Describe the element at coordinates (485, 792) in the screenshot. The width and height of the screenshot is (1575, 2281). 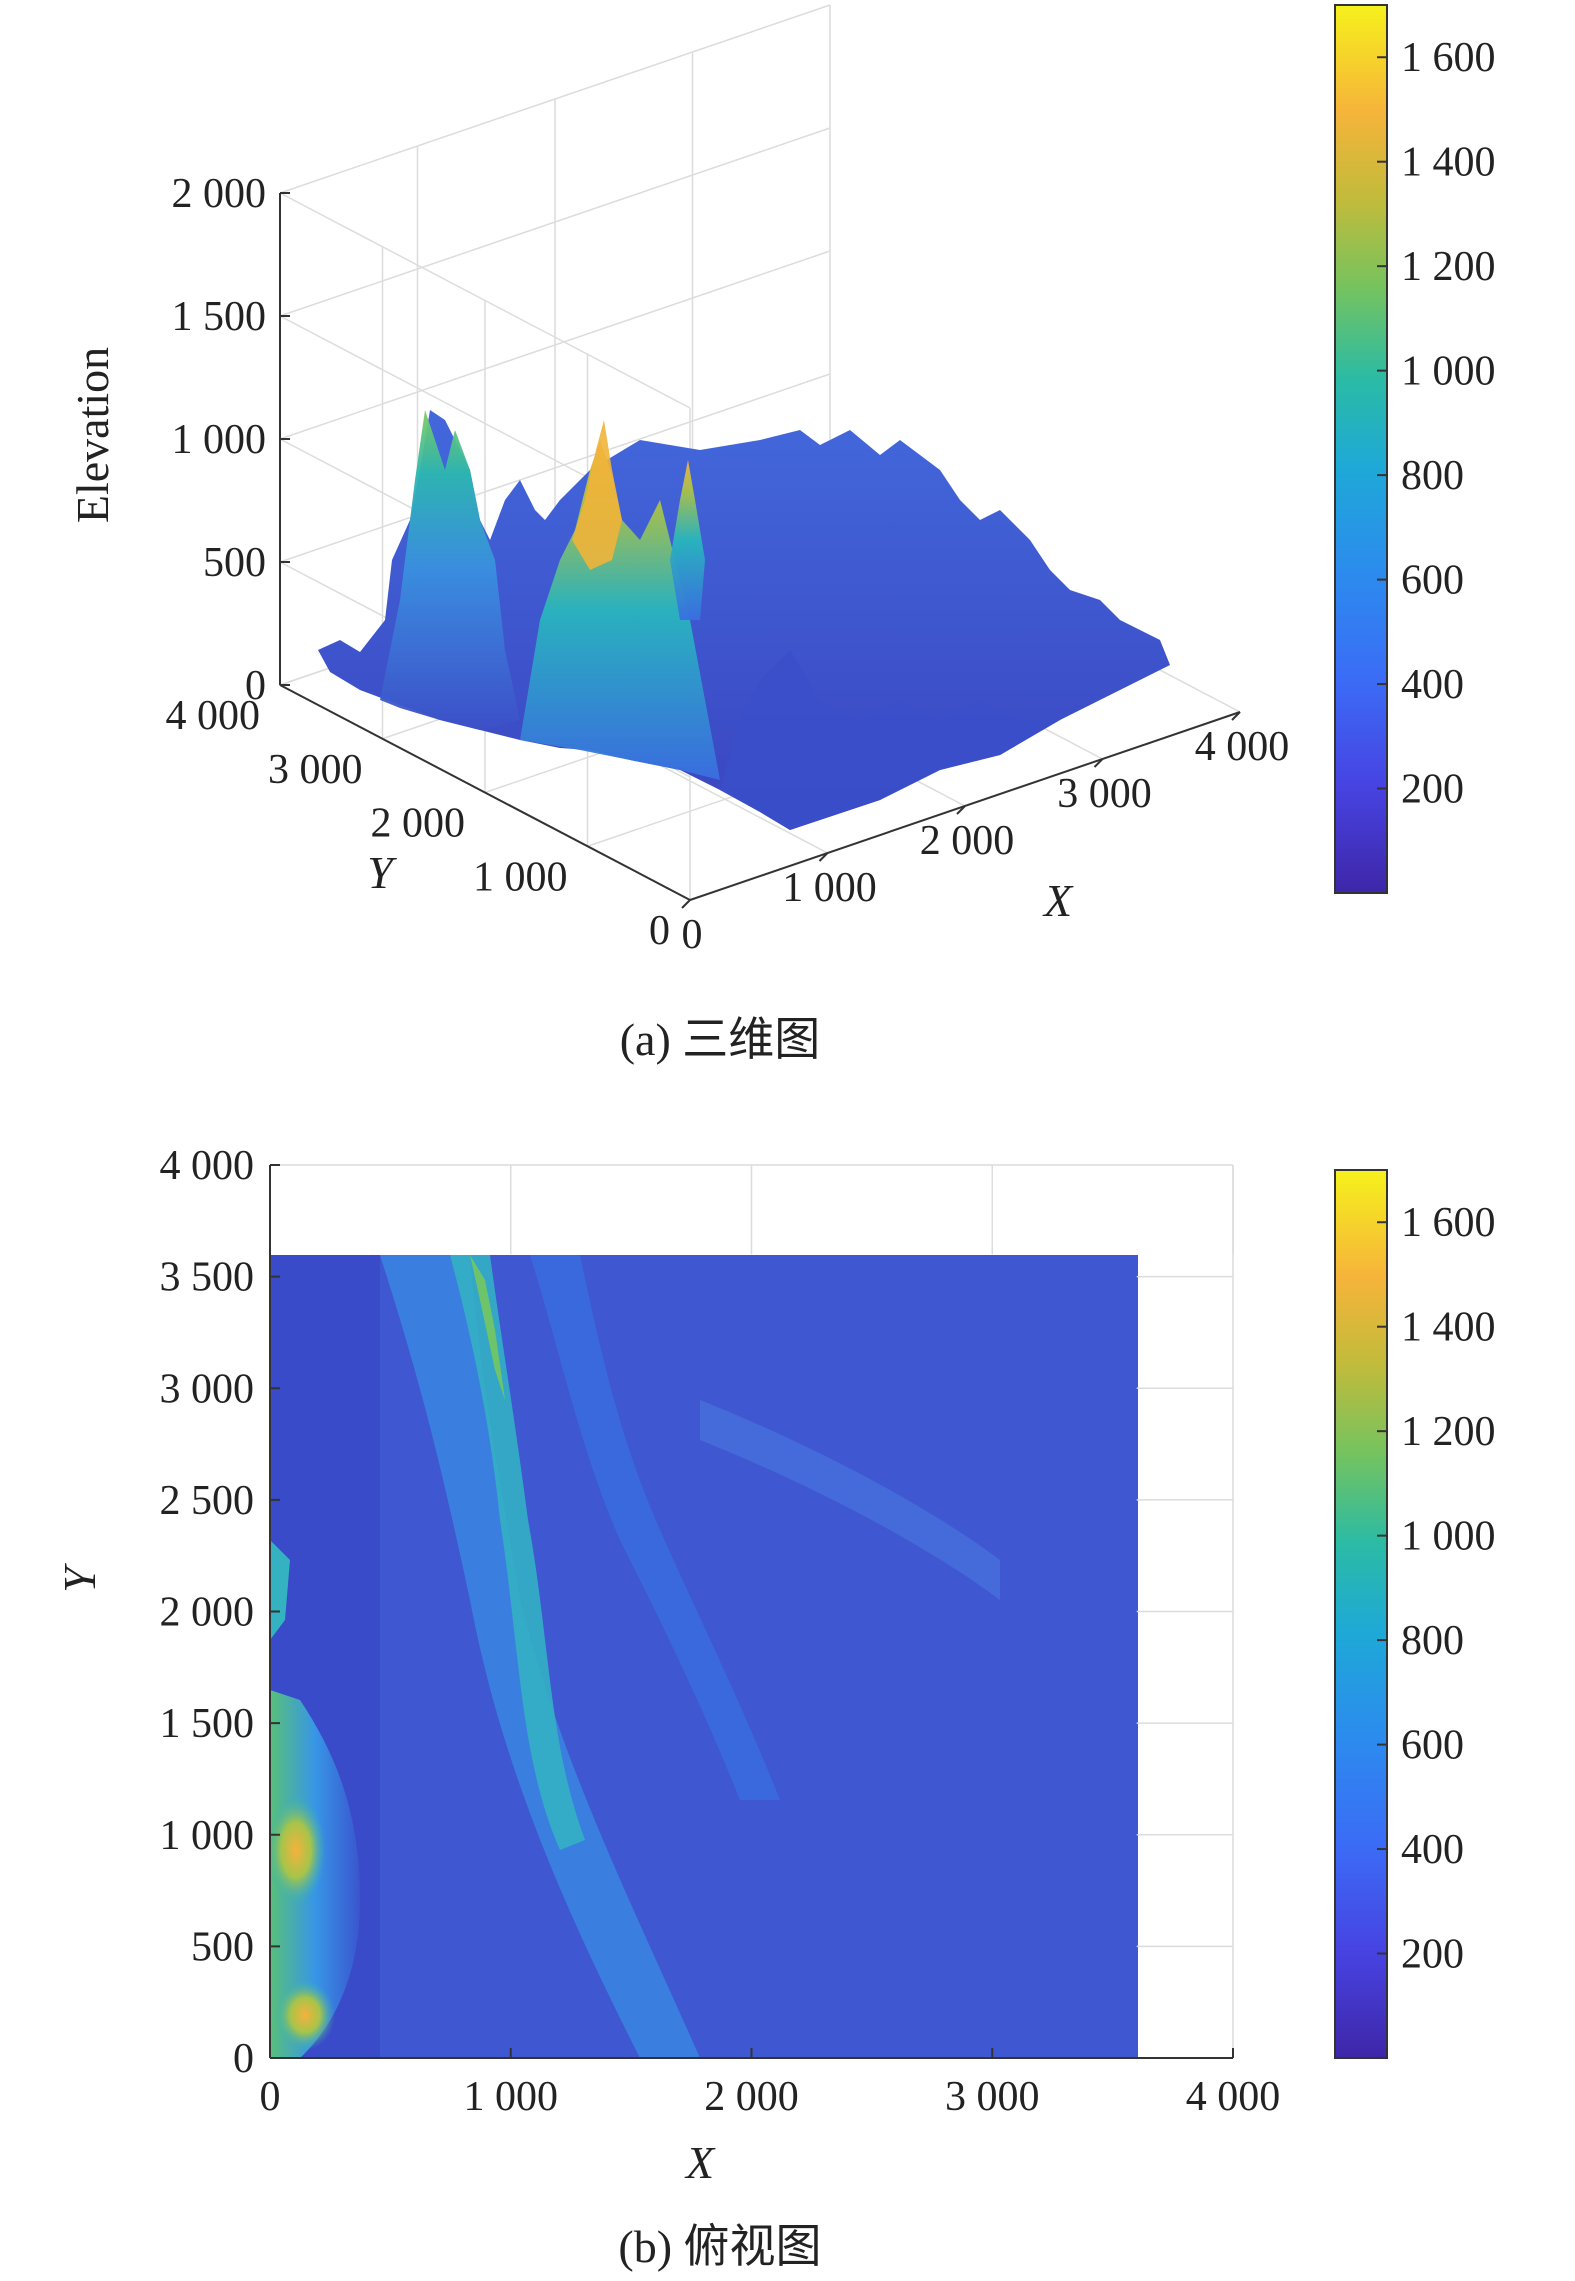
I see `y-axis-line` at that location.